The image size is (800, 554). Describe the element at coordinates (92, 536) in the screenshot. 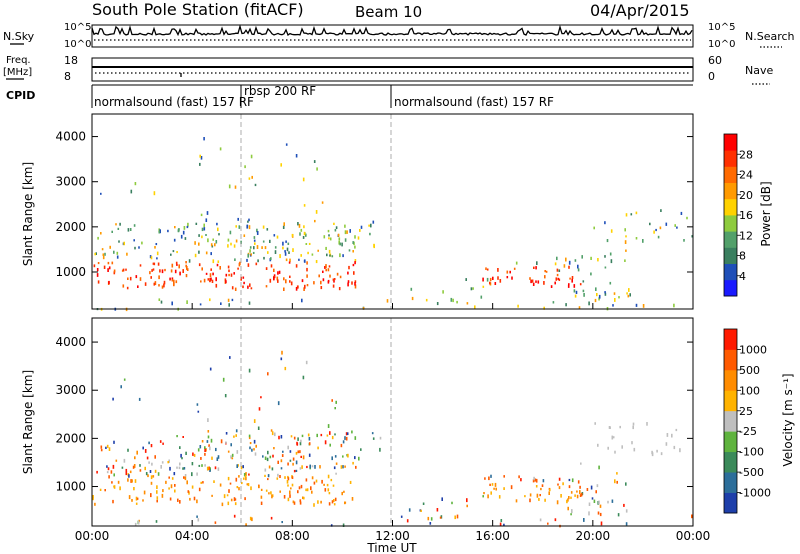

I see `time-tick-label: 00:00` at that location.